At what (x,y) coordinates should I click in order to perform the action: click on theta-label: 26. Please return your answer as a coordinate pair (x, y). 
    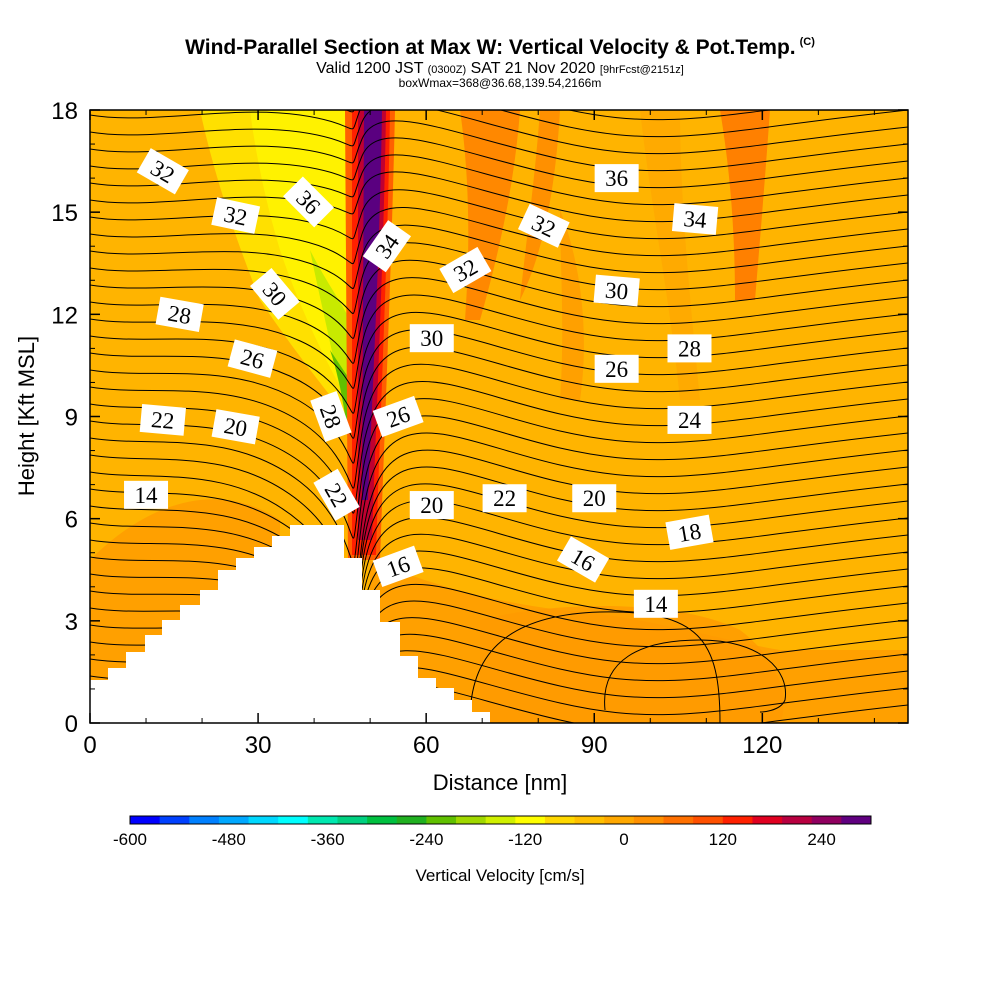
    Looking at the image, I should click on (616, 368).